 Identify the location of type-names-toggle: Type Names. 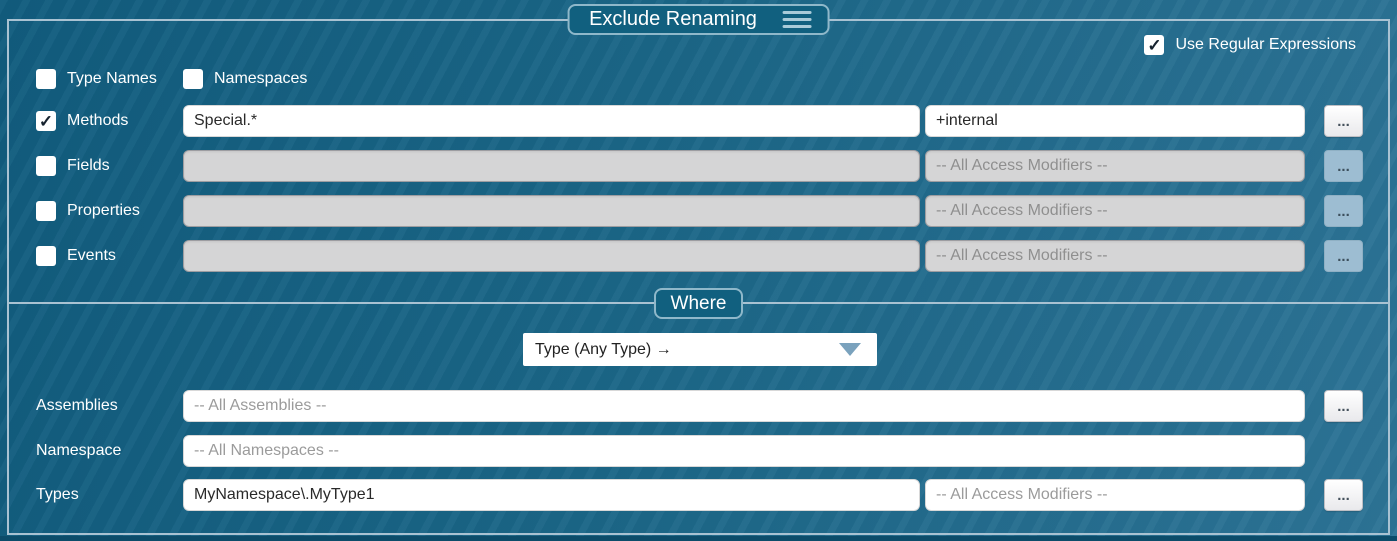
(109, 79).